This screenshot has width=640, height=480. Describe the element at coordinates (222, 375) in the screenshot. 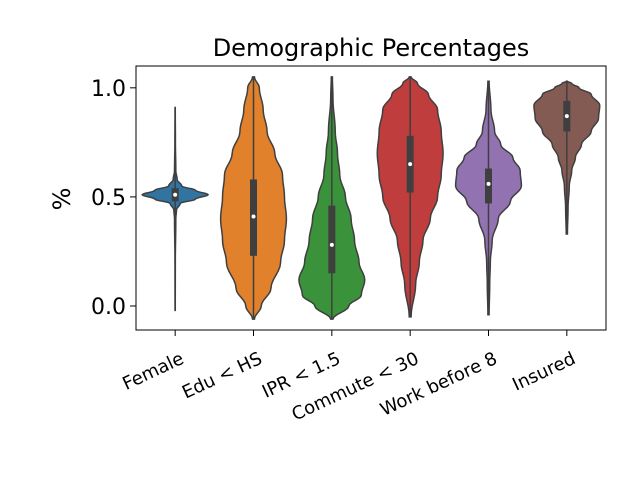

I see `x-tick-label: Edu < HS` at that location.